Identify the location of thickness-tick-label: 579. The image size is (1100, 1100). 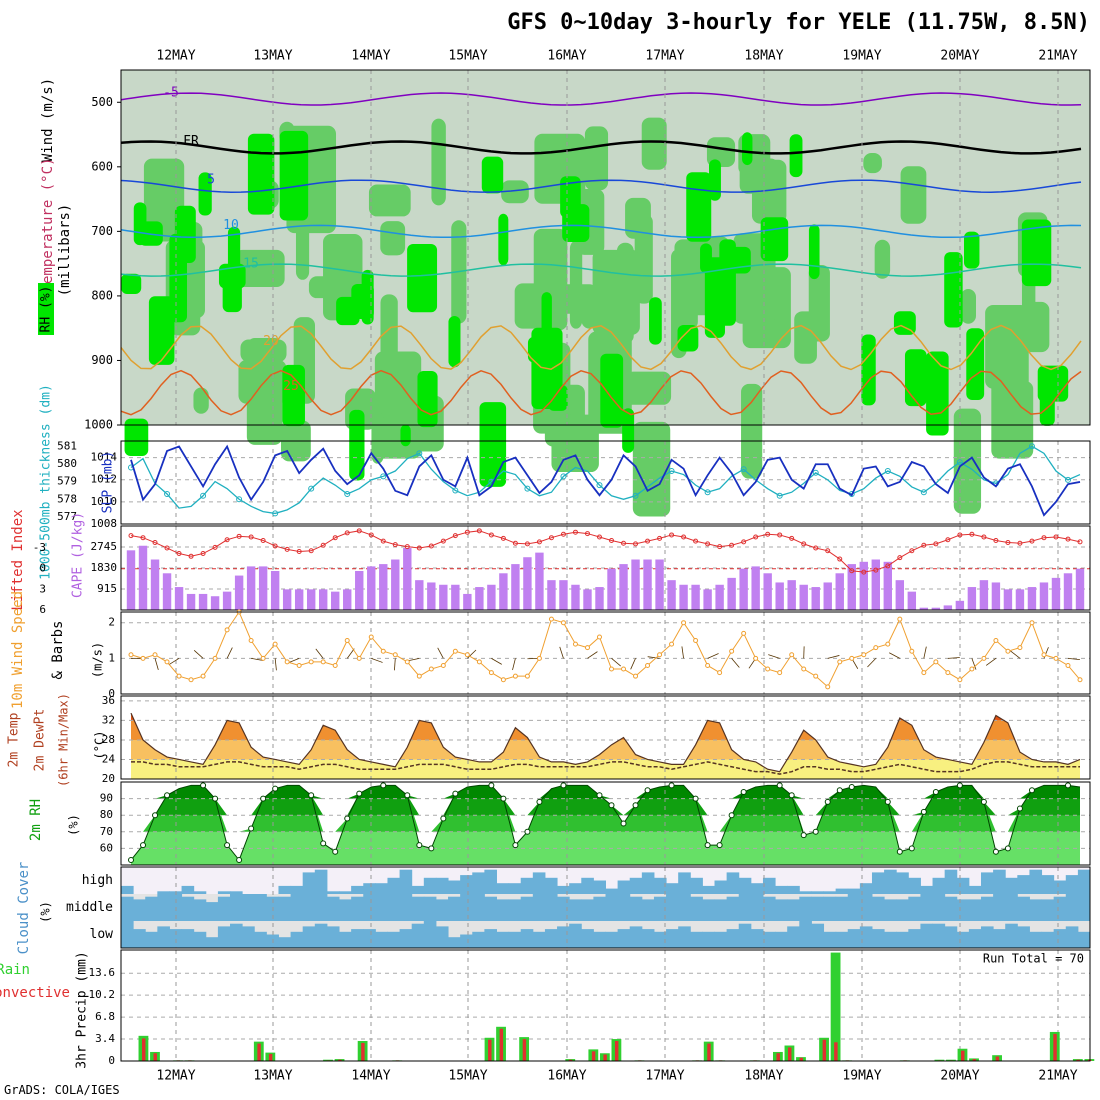
(67, 481).